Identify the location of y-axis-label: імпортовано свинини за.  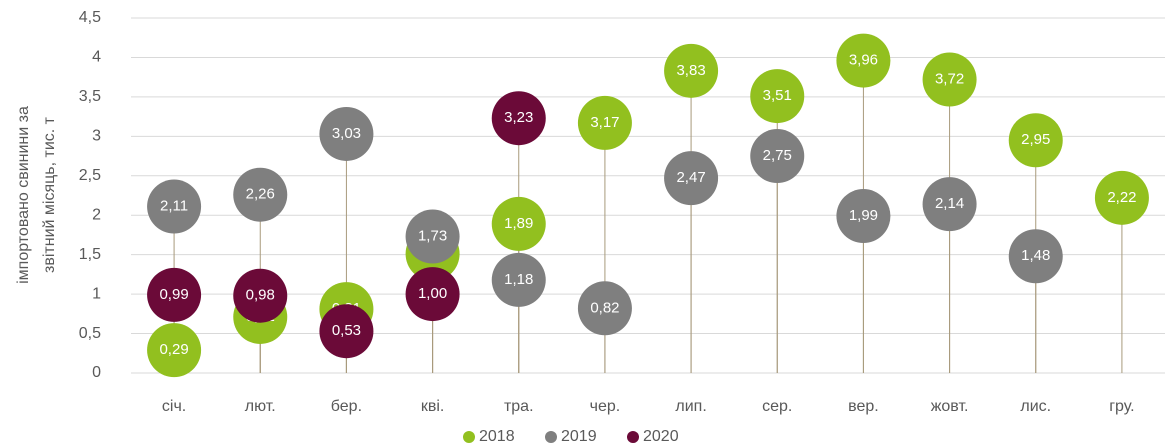
(23, 195).